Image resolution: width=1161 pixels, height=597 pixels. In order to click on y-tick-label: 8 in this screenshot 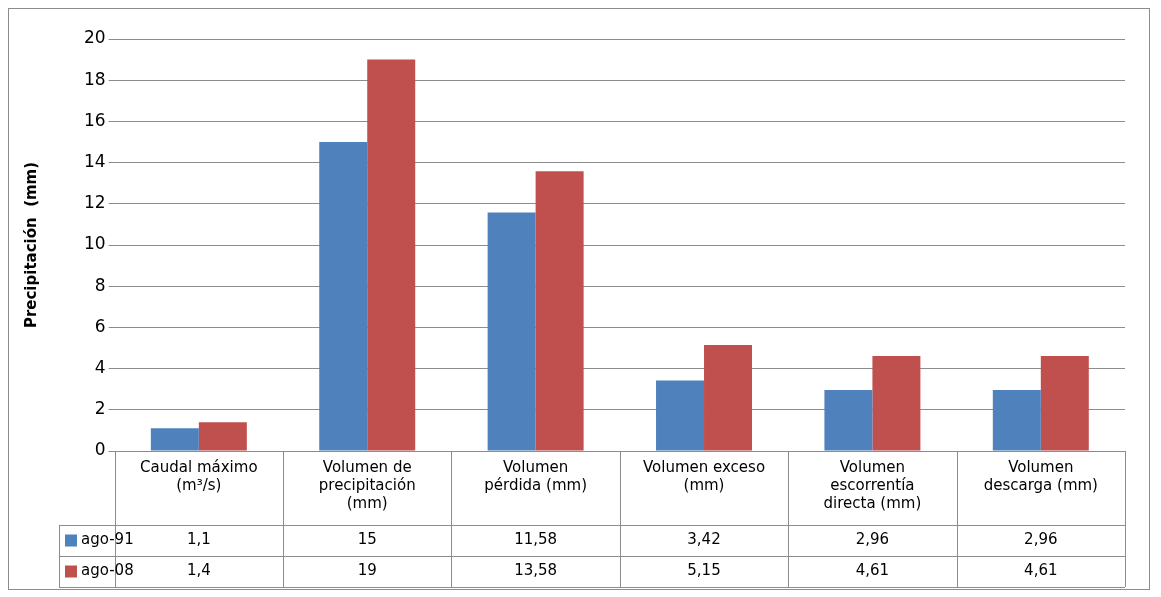, I will do `click(100, 284)`.